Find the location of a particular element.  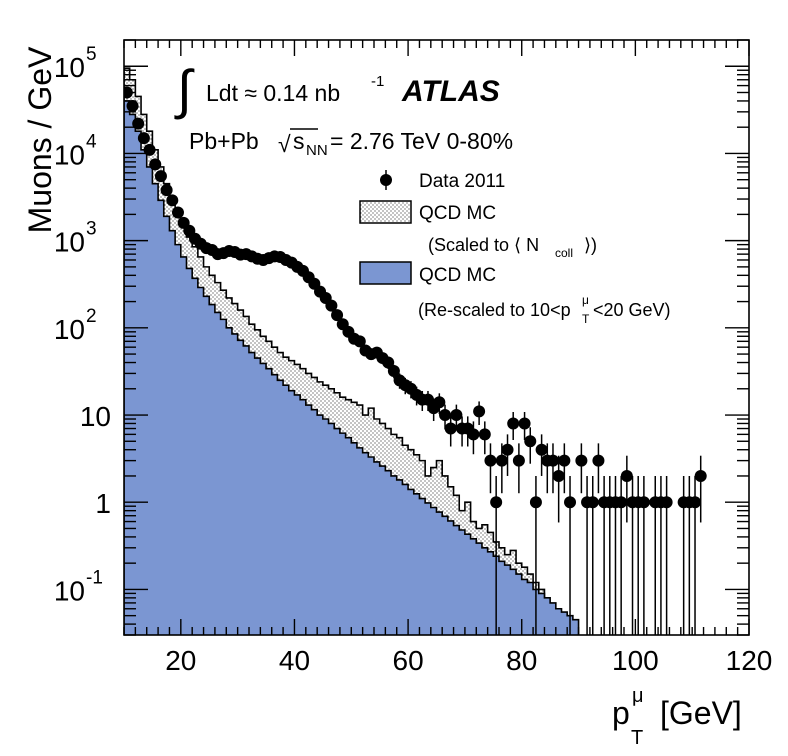

collision-system-annotation: Pb+Pb √ s NN = 2.76 TeV 0-80% is located at coordinates (351, 143).